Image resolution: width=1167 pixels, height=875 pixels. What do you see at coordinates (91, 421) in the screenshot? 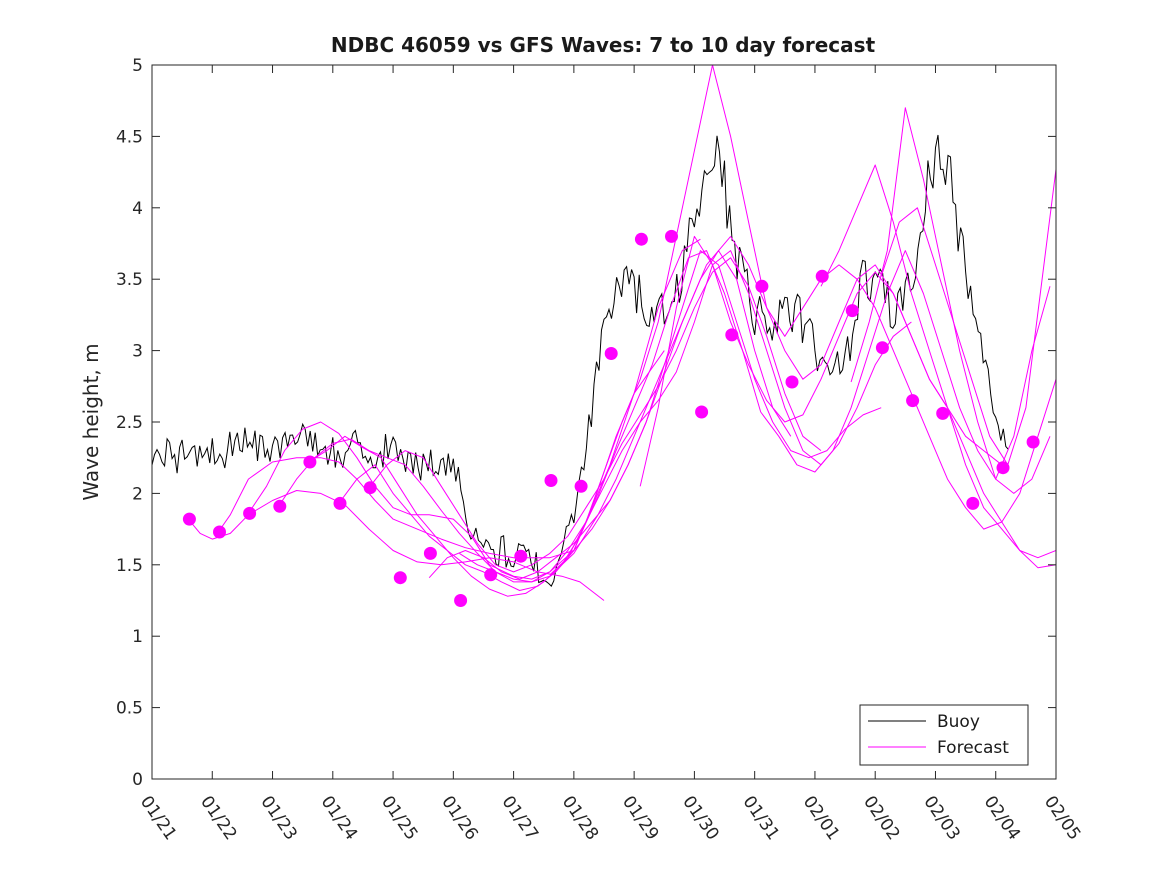
I see `y-axis-label: Wave height, m` at bounding box center [91, 421].